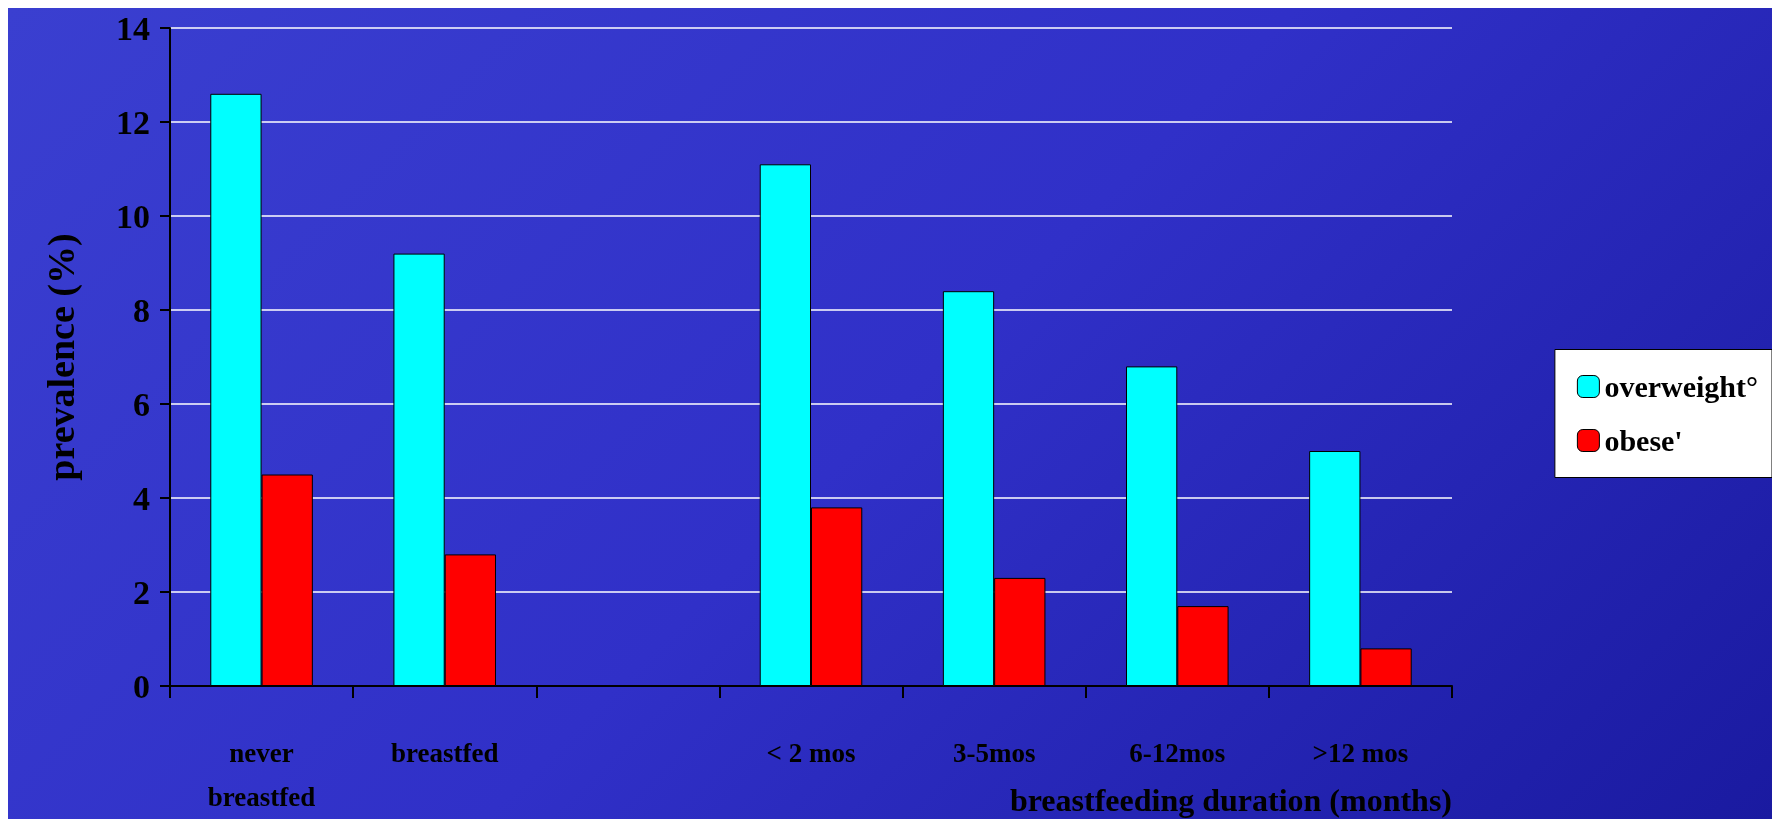  Describe the element at coordinates (1681, 386) in the screenshot. I see `legend-label: overweight°` at that location.